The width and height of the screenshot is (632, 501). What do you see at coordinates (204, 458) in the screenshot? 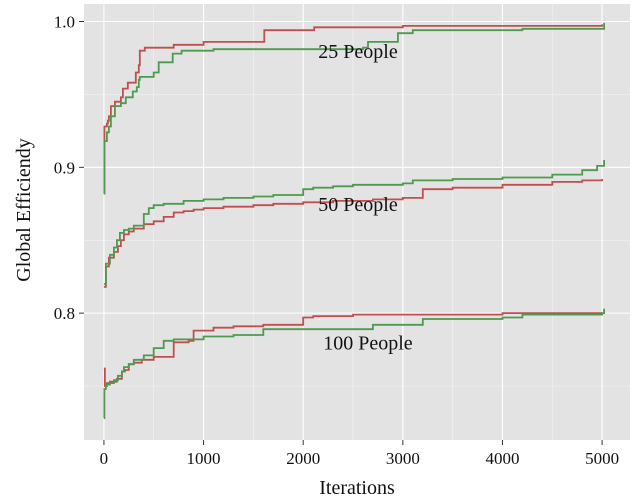
I see `x-tick-label: 1000` at bounding box center [204, 458].